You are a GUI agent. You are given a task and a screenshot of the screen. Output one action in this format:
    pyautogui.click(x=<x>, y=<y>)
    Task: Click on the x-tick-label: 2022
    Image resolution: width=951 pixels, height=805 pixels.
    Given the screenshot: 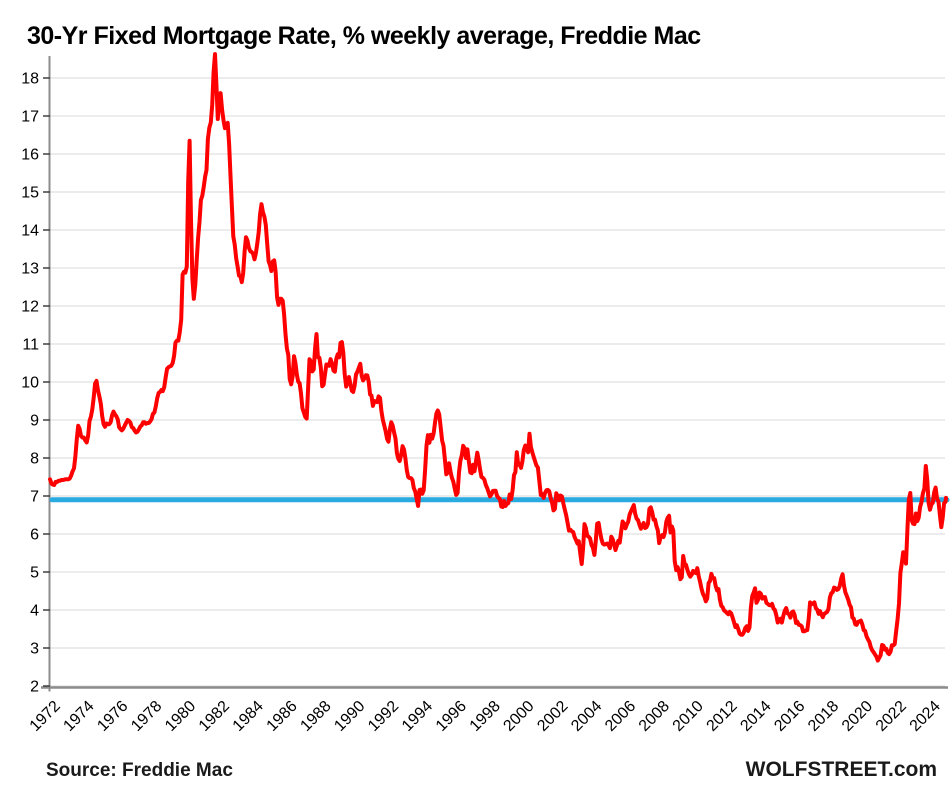 What is the action you would take?
    pyautogui.click(x=891, y=716)
    